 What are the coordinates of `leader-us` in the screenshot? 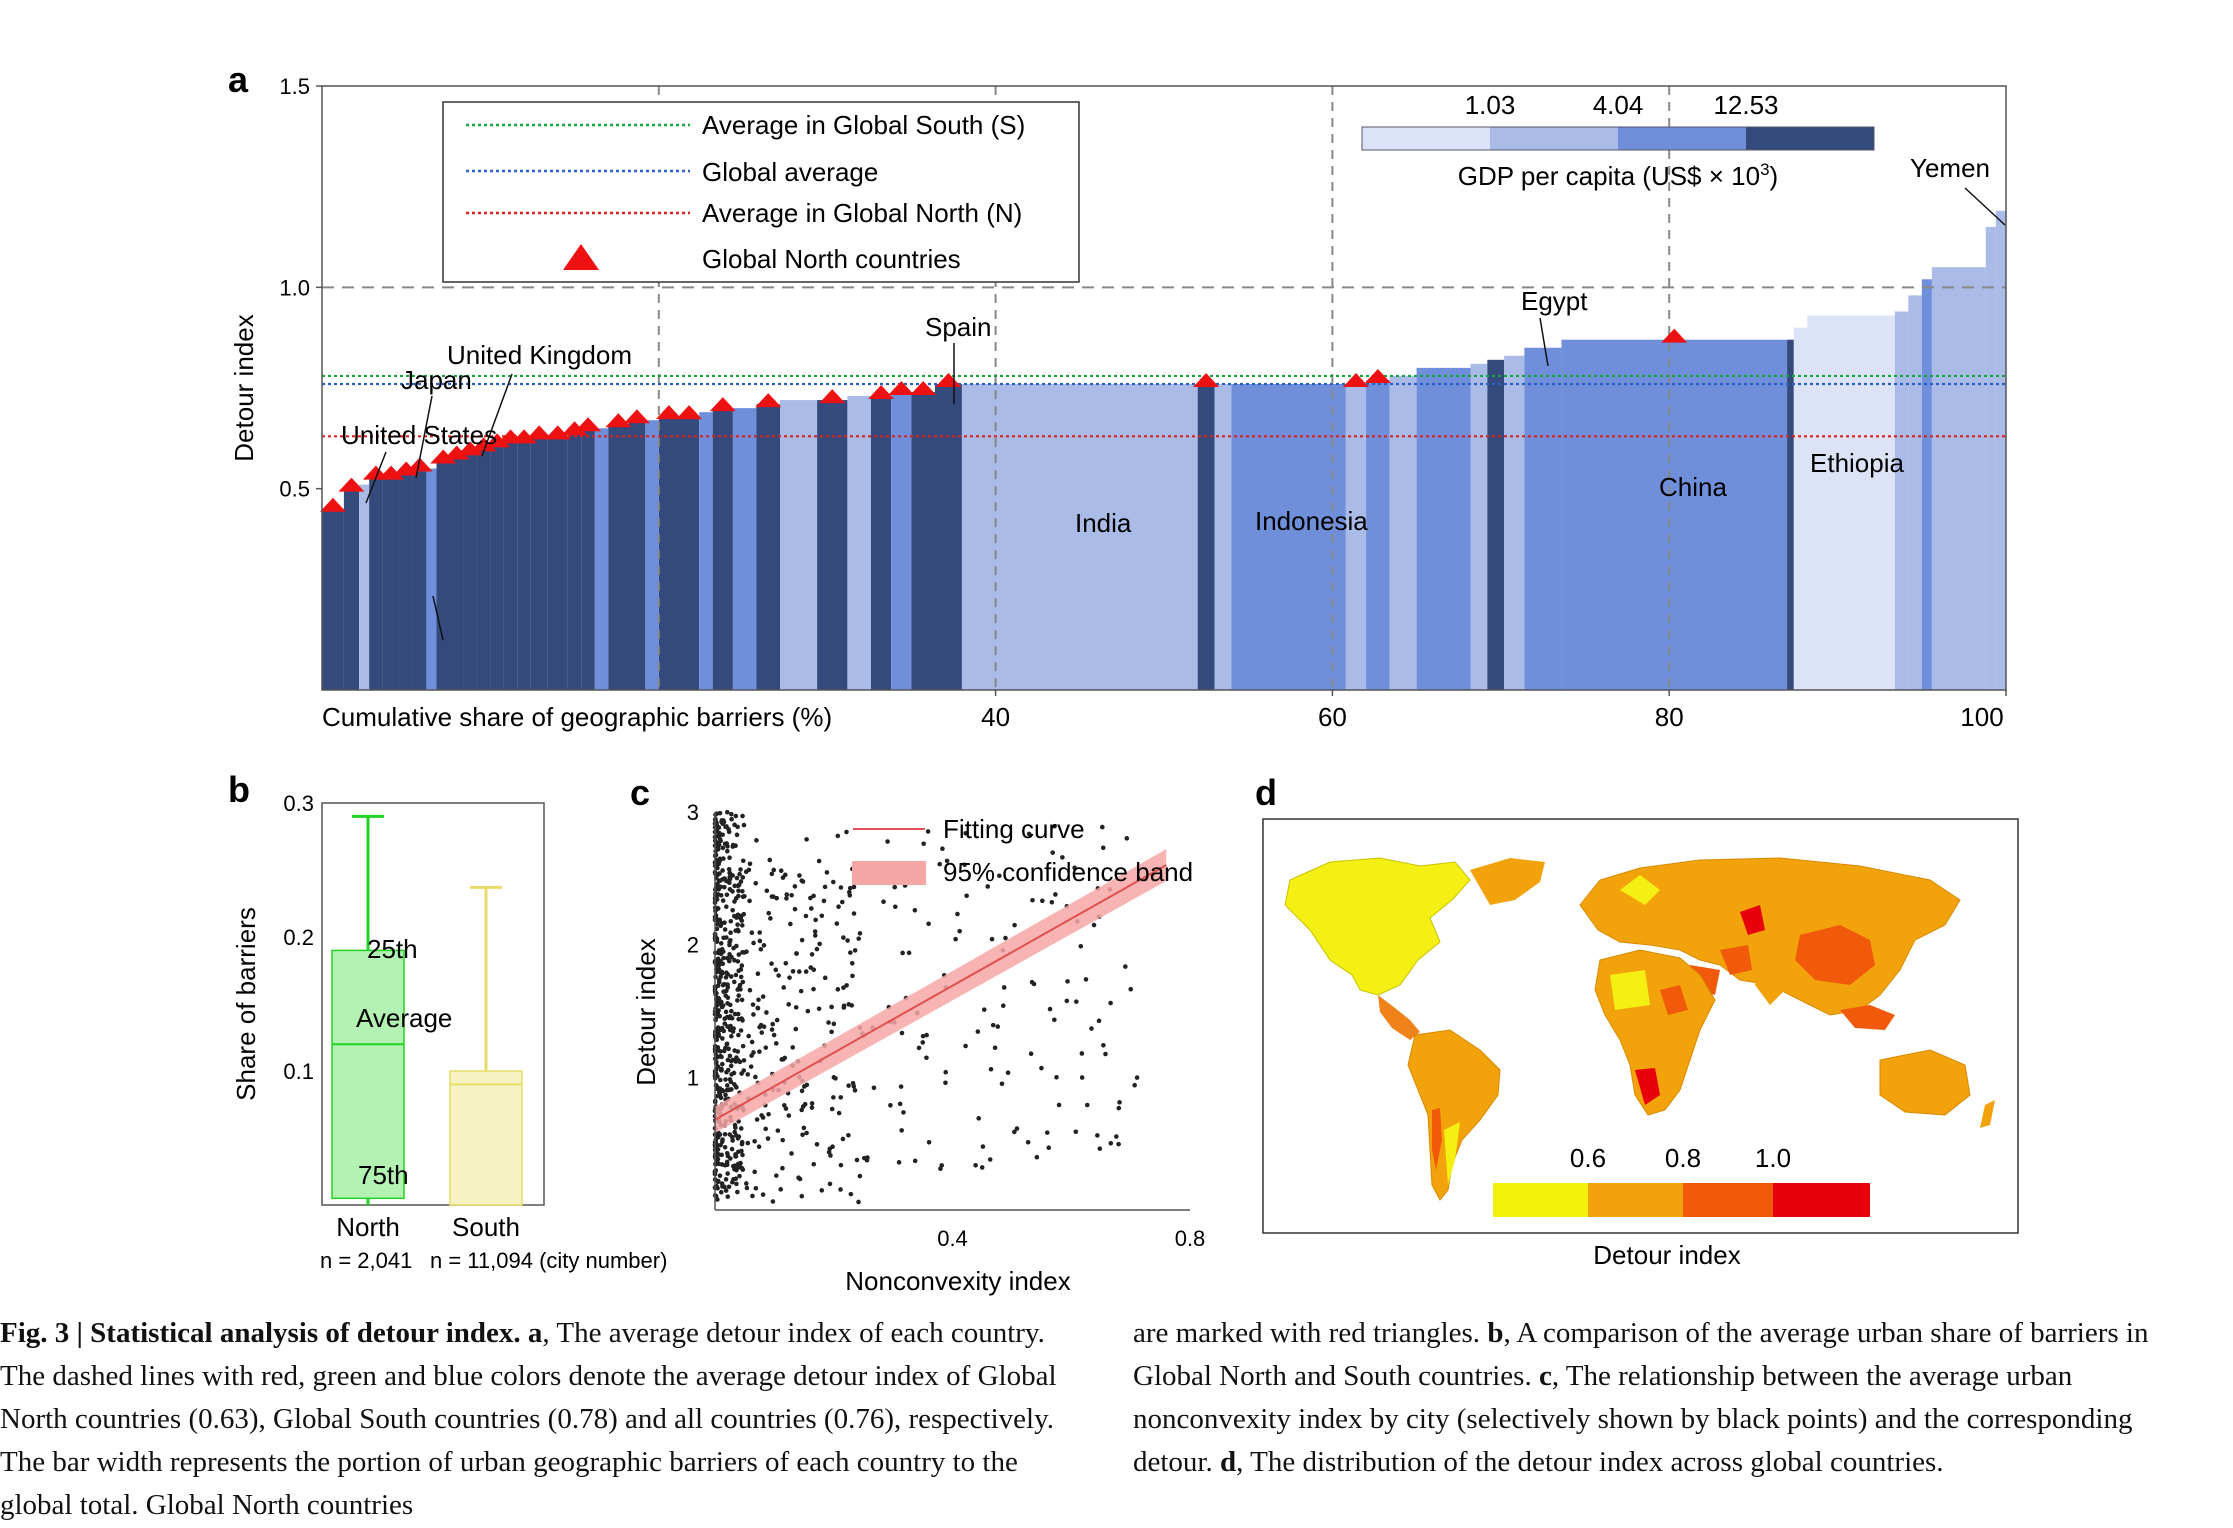 It's located at (376, 477).